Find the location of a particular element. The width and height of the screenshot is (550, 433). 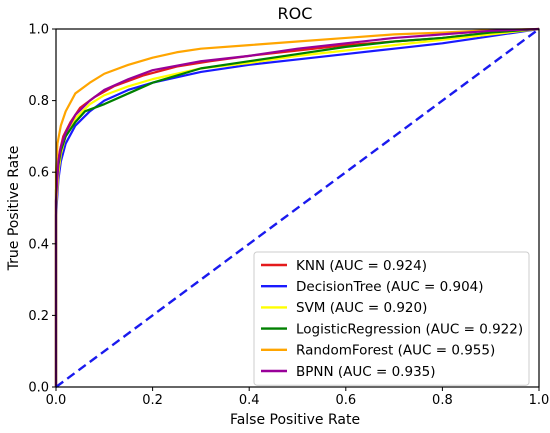

x-tick-label: 1.0 is located at coordinates (539, 400).